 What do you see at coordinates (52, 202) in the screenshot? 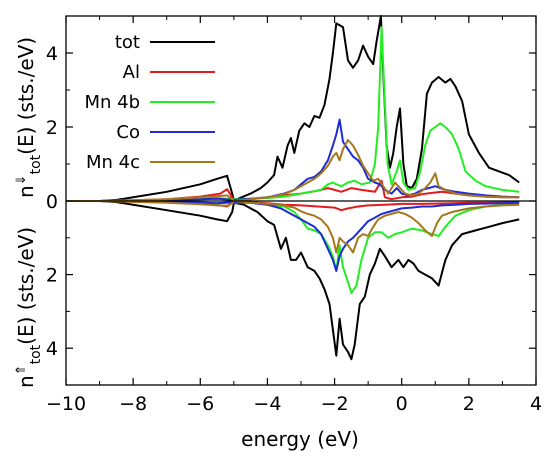
I see `y-tick-label-top: 0` at bounding box center [52, 202].